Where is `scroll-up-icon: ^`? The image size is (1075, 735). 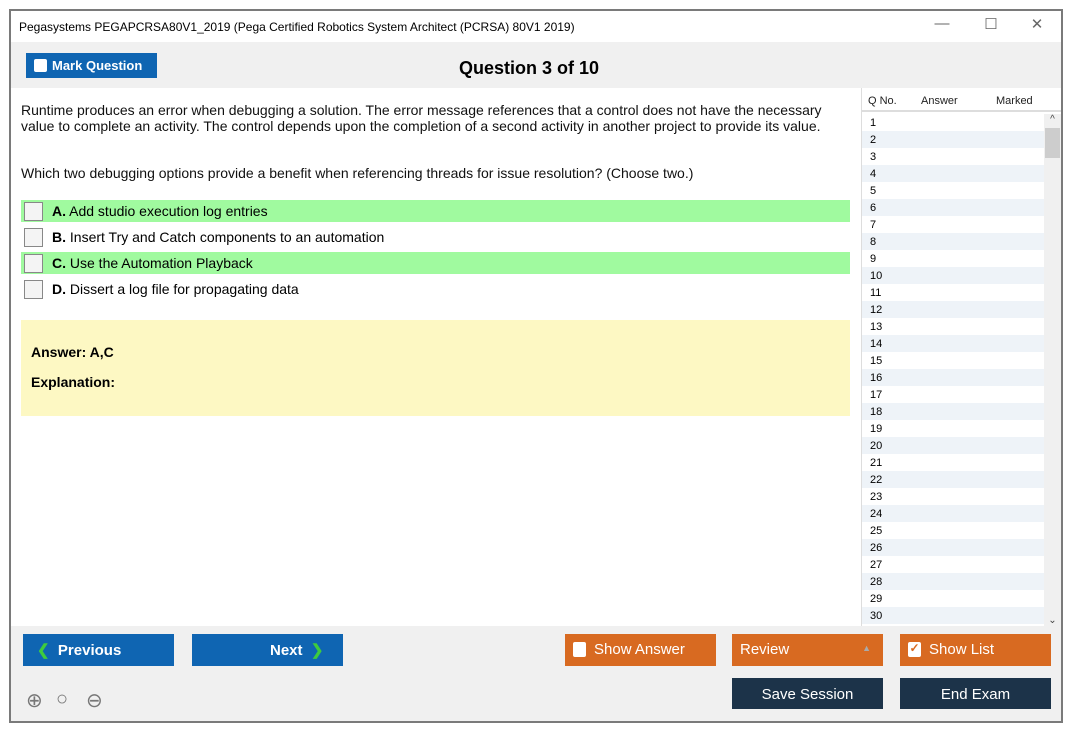 scroll-up-icon: ^ is located at coordinates (1052, 119).